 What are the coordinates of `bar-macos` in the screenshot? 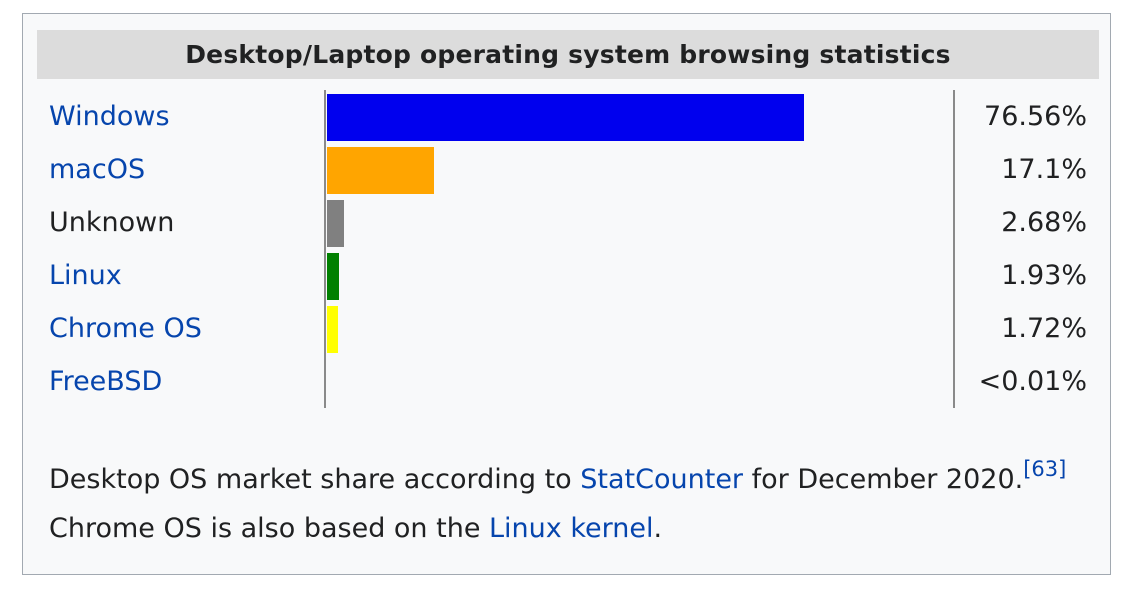 It's located at (380, 170).